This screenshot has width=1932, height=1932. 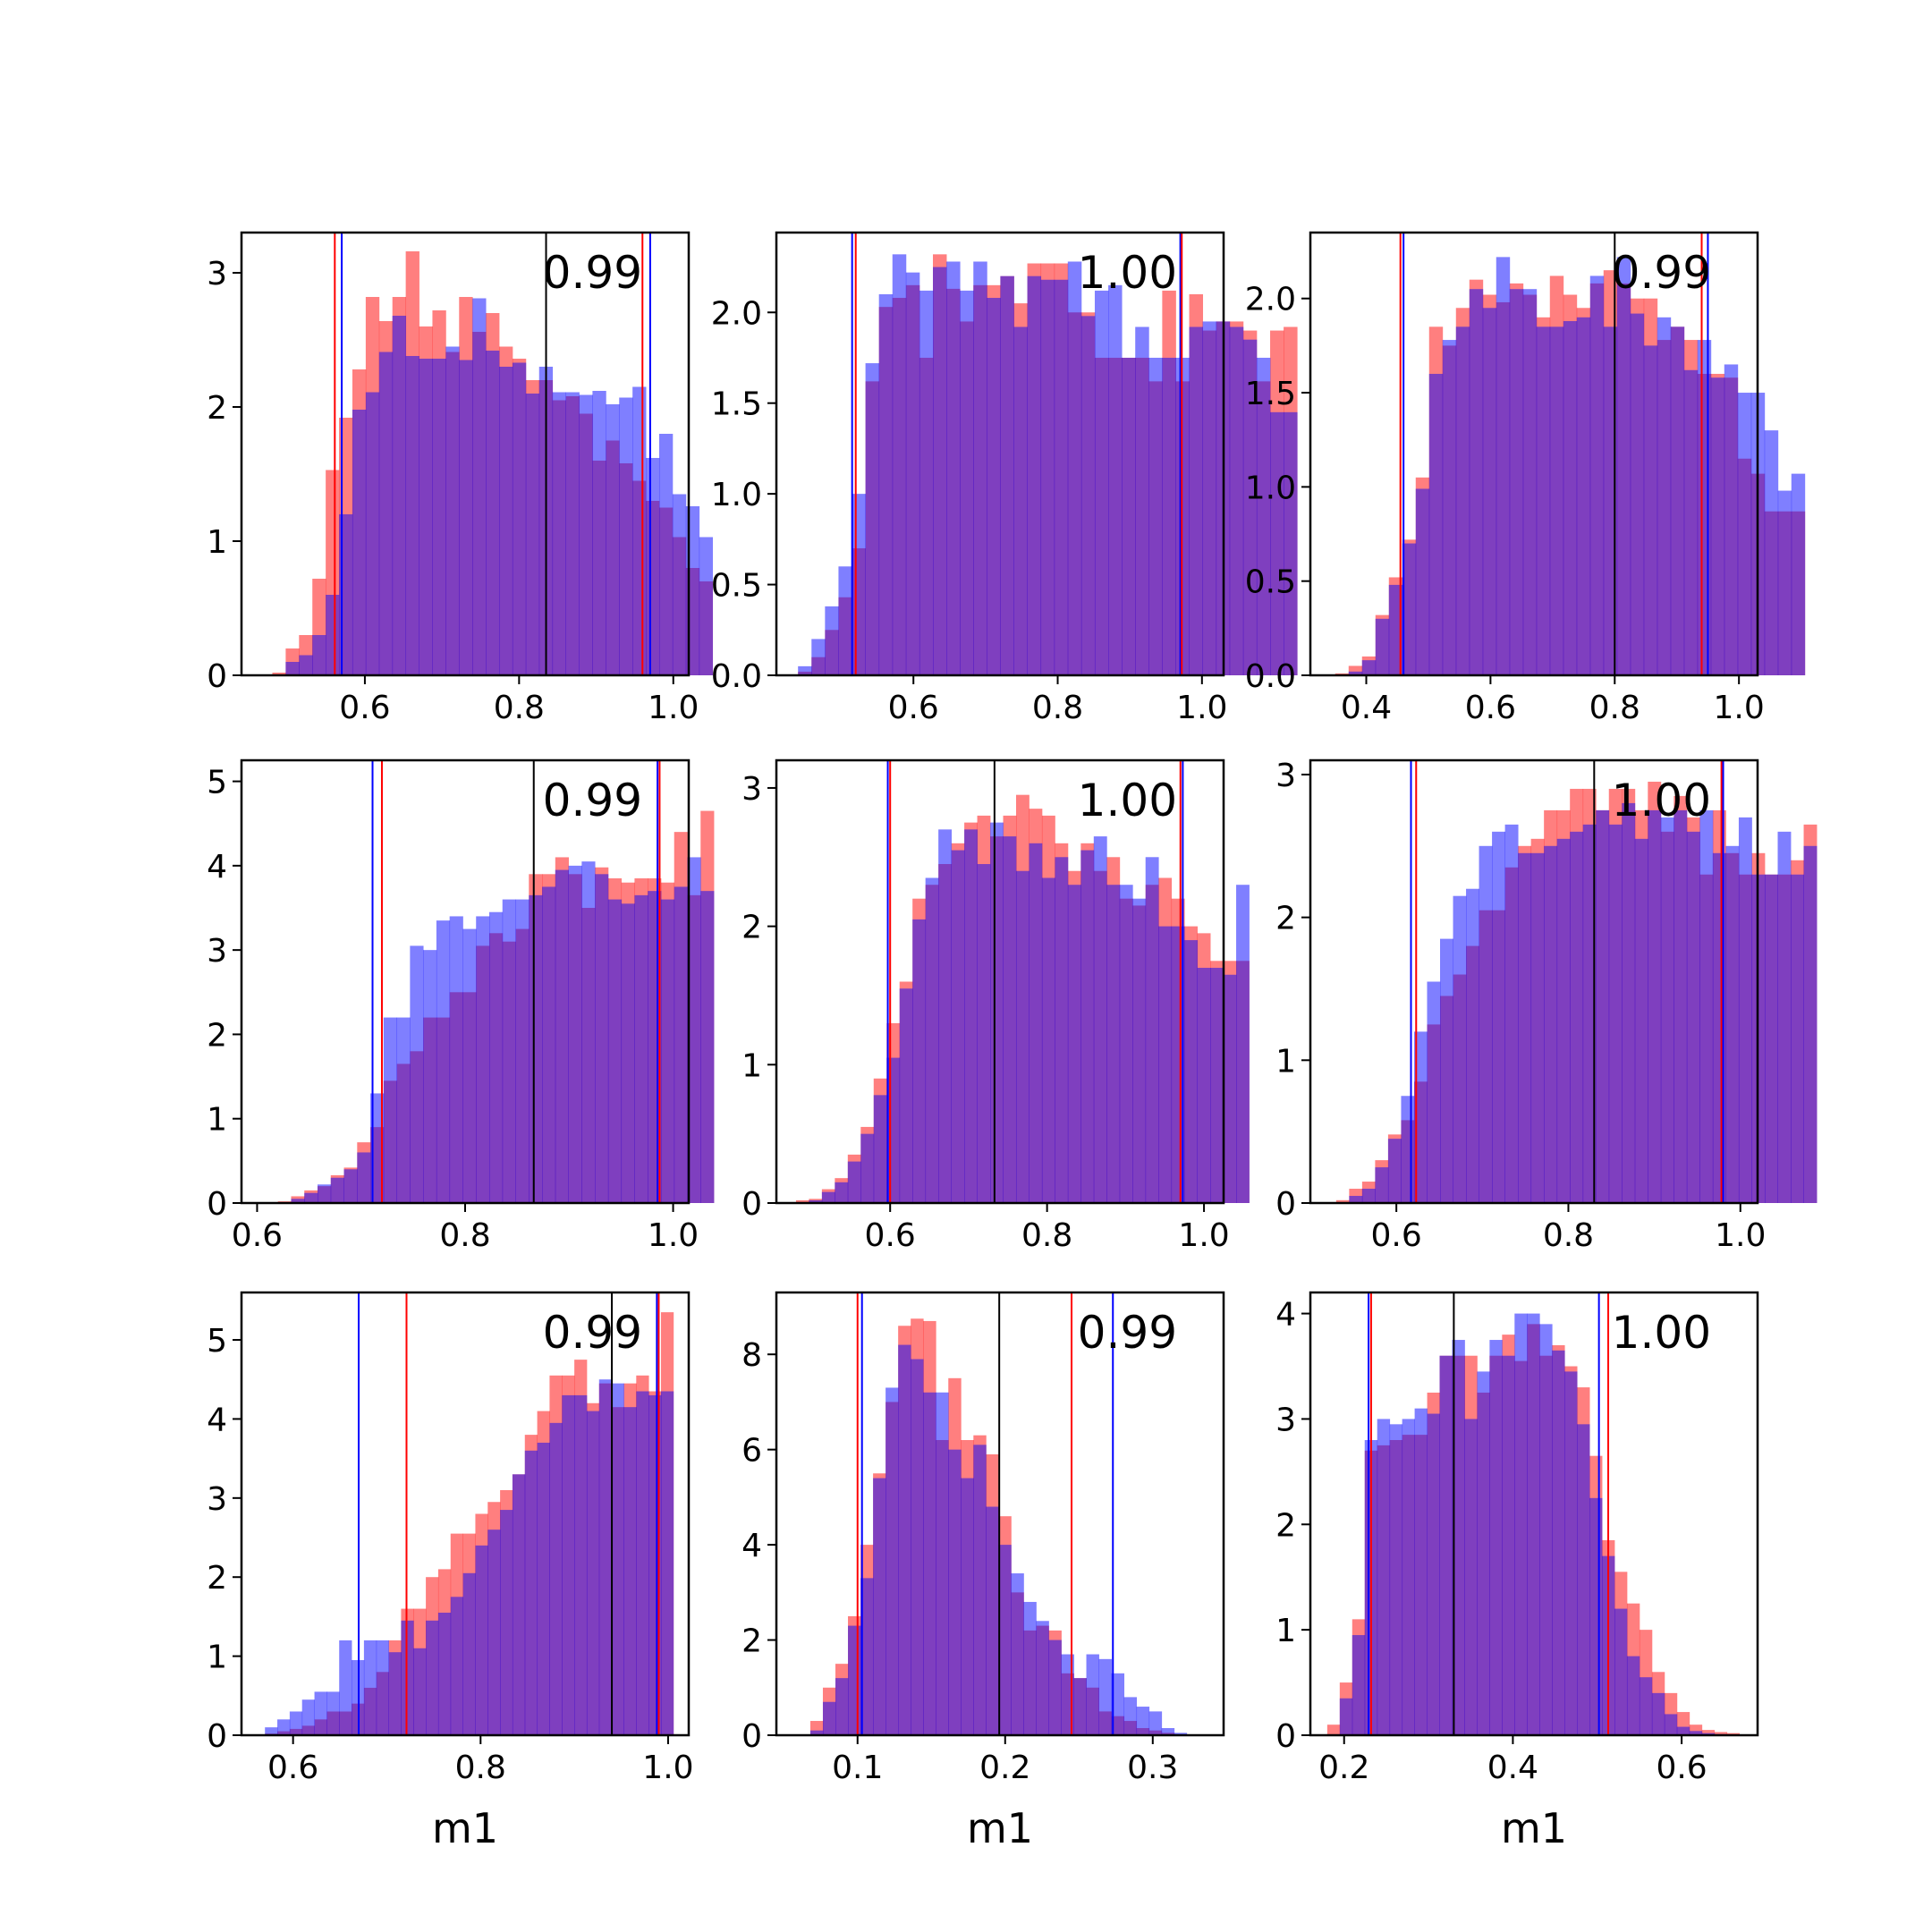 What do you see at coordinates (736, 404) in the screenshot?
I see `y-tick-label: 1.5` at bounding box center [736, 404].